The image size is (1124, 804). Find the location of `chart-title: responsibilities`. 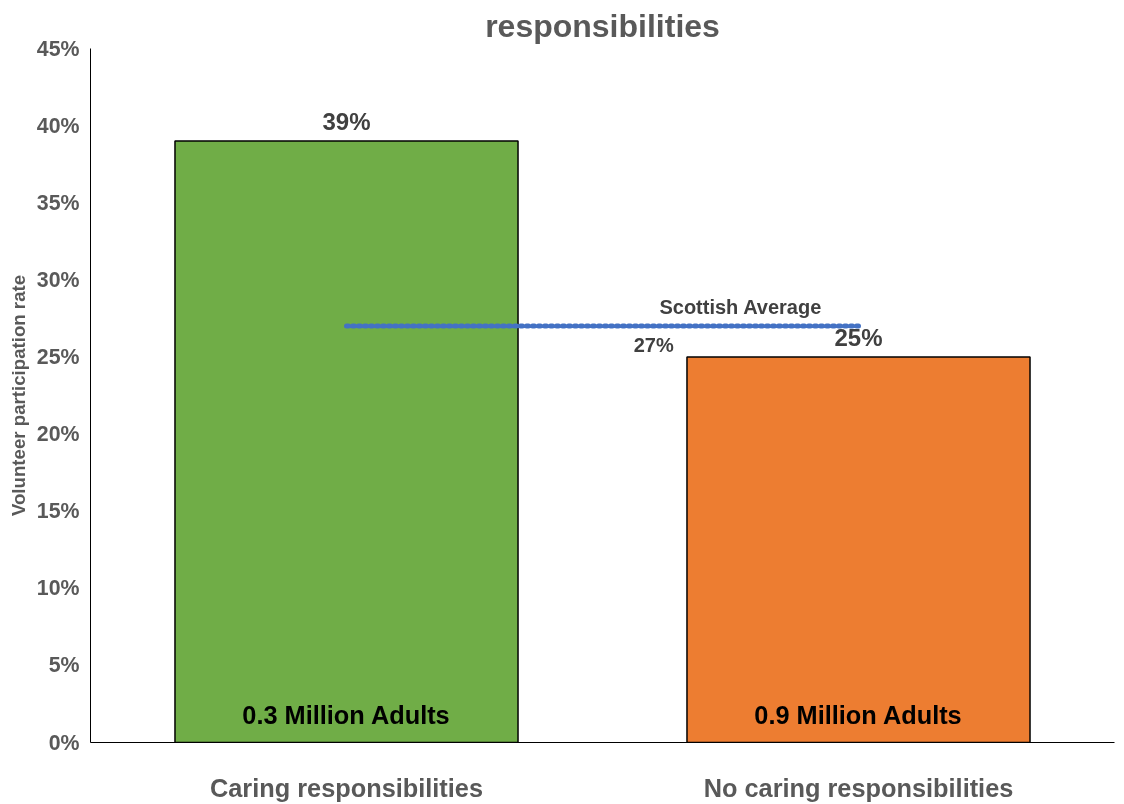

chart-title: responsibilities is located at coordinates (602, 25).